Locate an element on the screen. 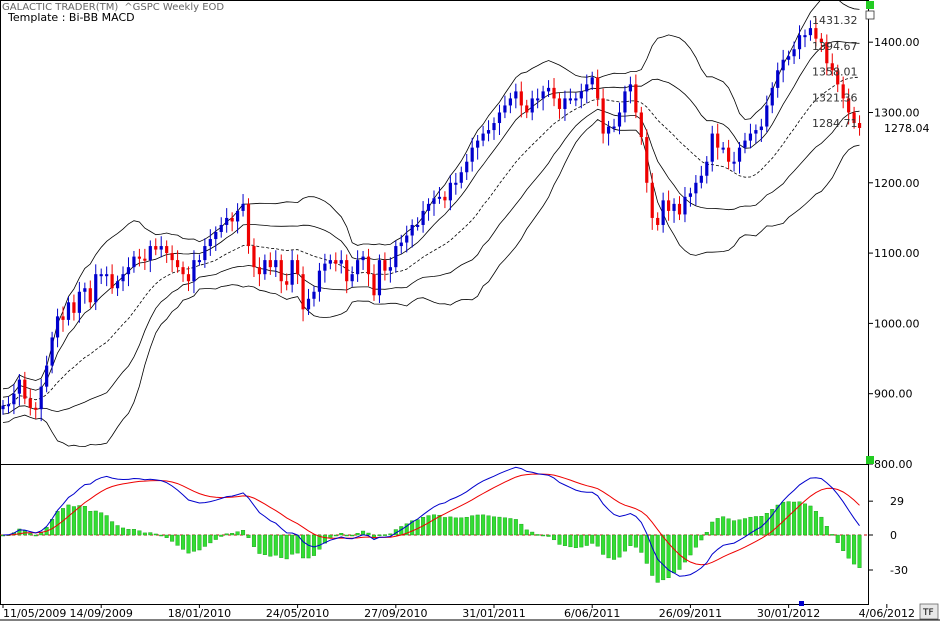  band-value-label: 1431.32 is located at coordinates (835, 20).